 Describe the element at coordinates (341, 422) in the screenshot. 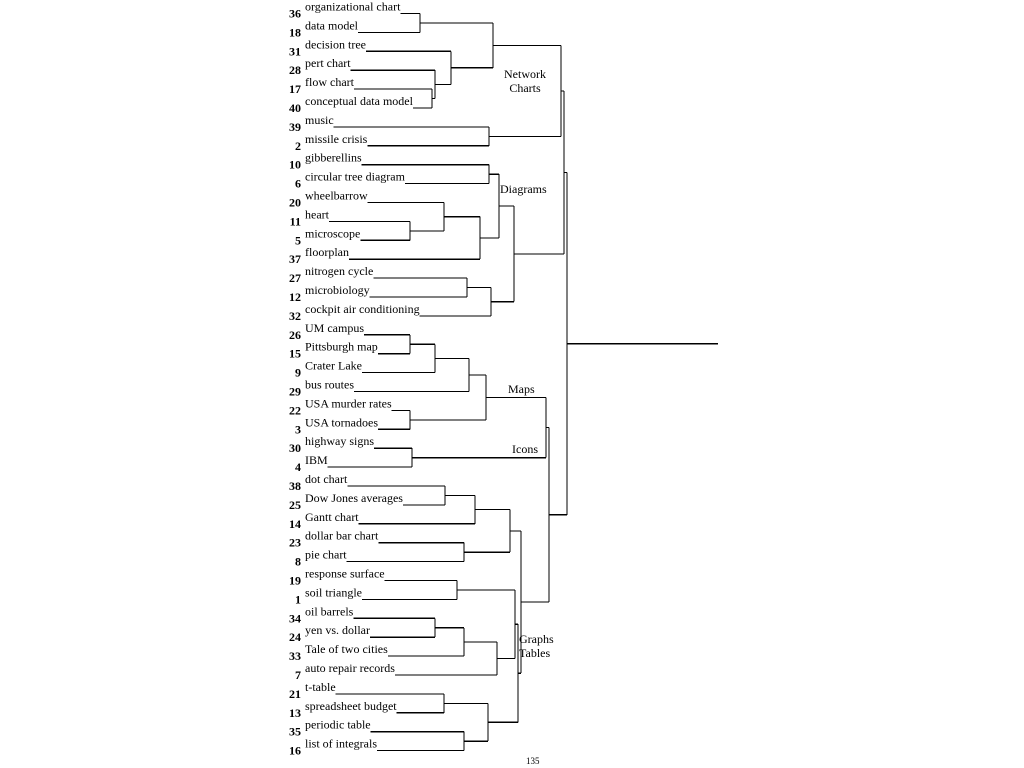

I see `leaf-label: USA tornadoes` at that location.